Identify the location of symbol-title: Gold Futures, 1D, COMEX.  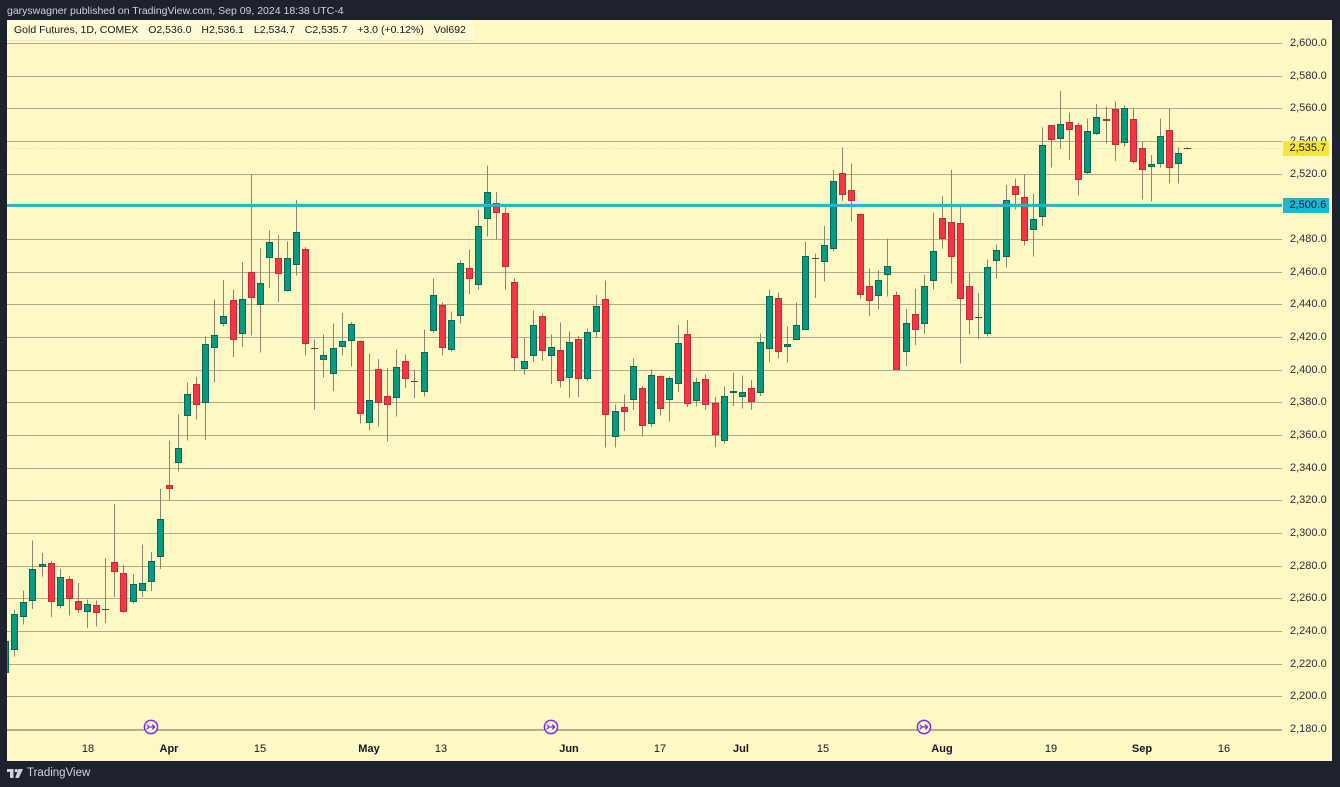
(76, 30).